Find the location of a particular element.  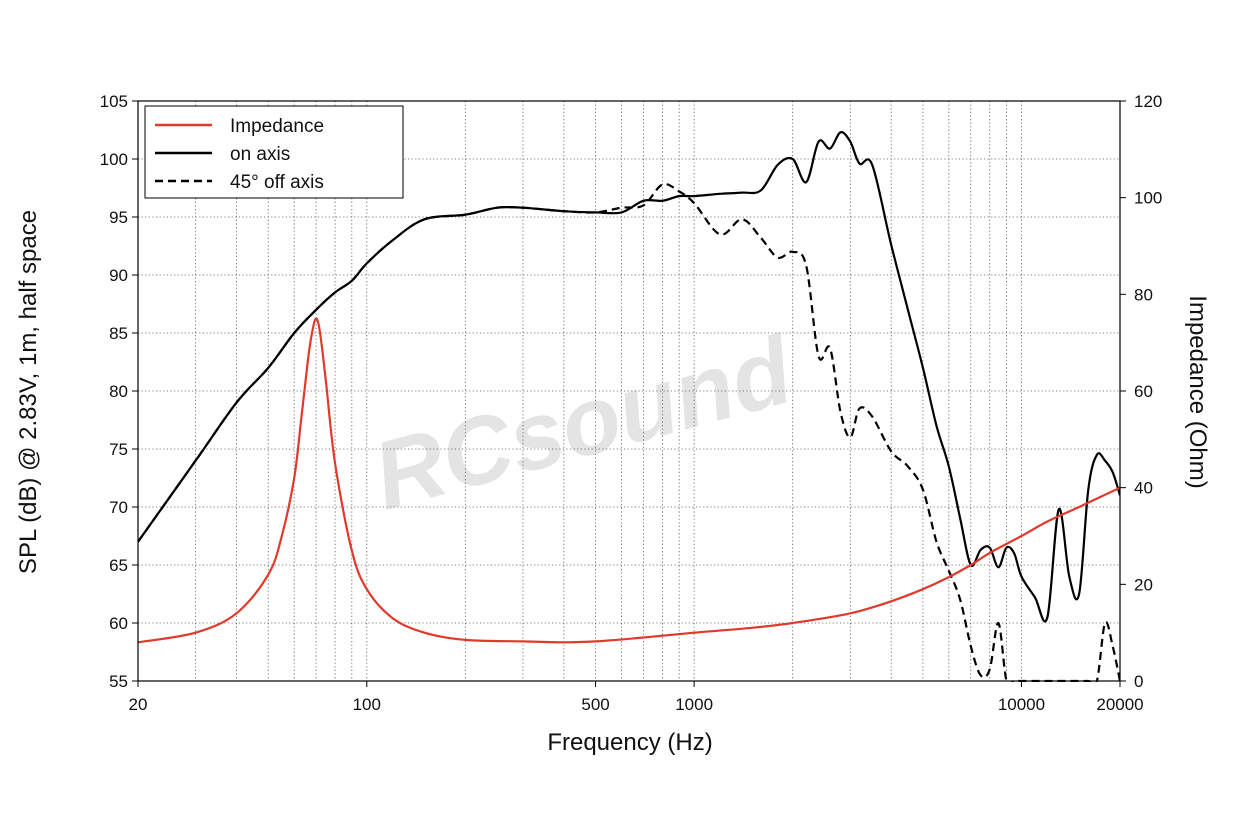

right-tick-label: 120 is located at coordinates (1148, 101).